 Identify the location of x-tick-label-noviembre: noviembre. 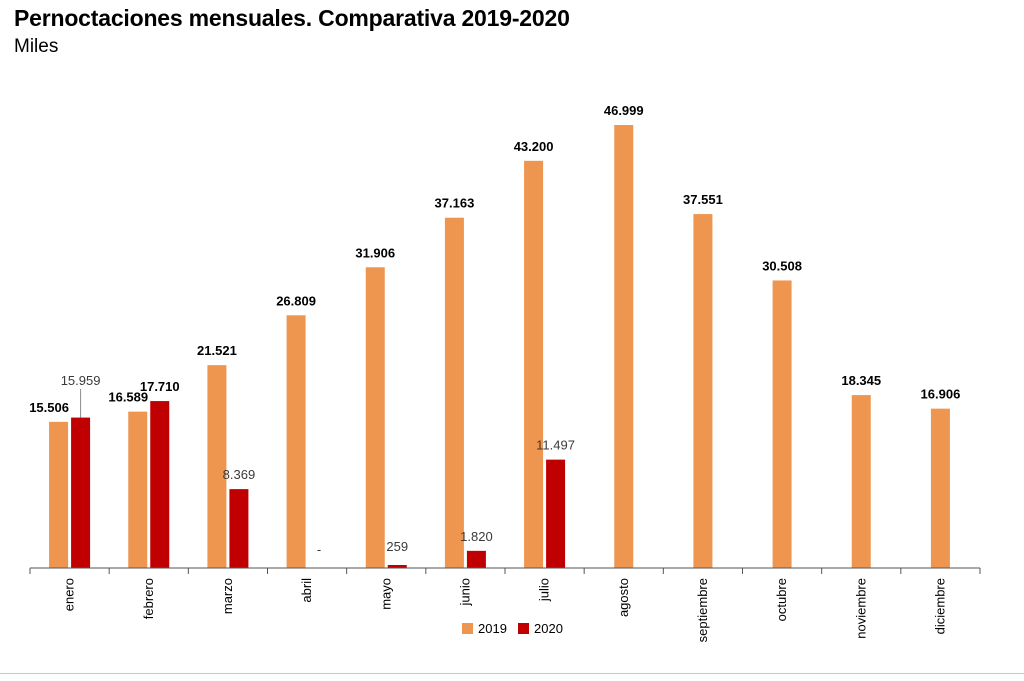
(860, 608).